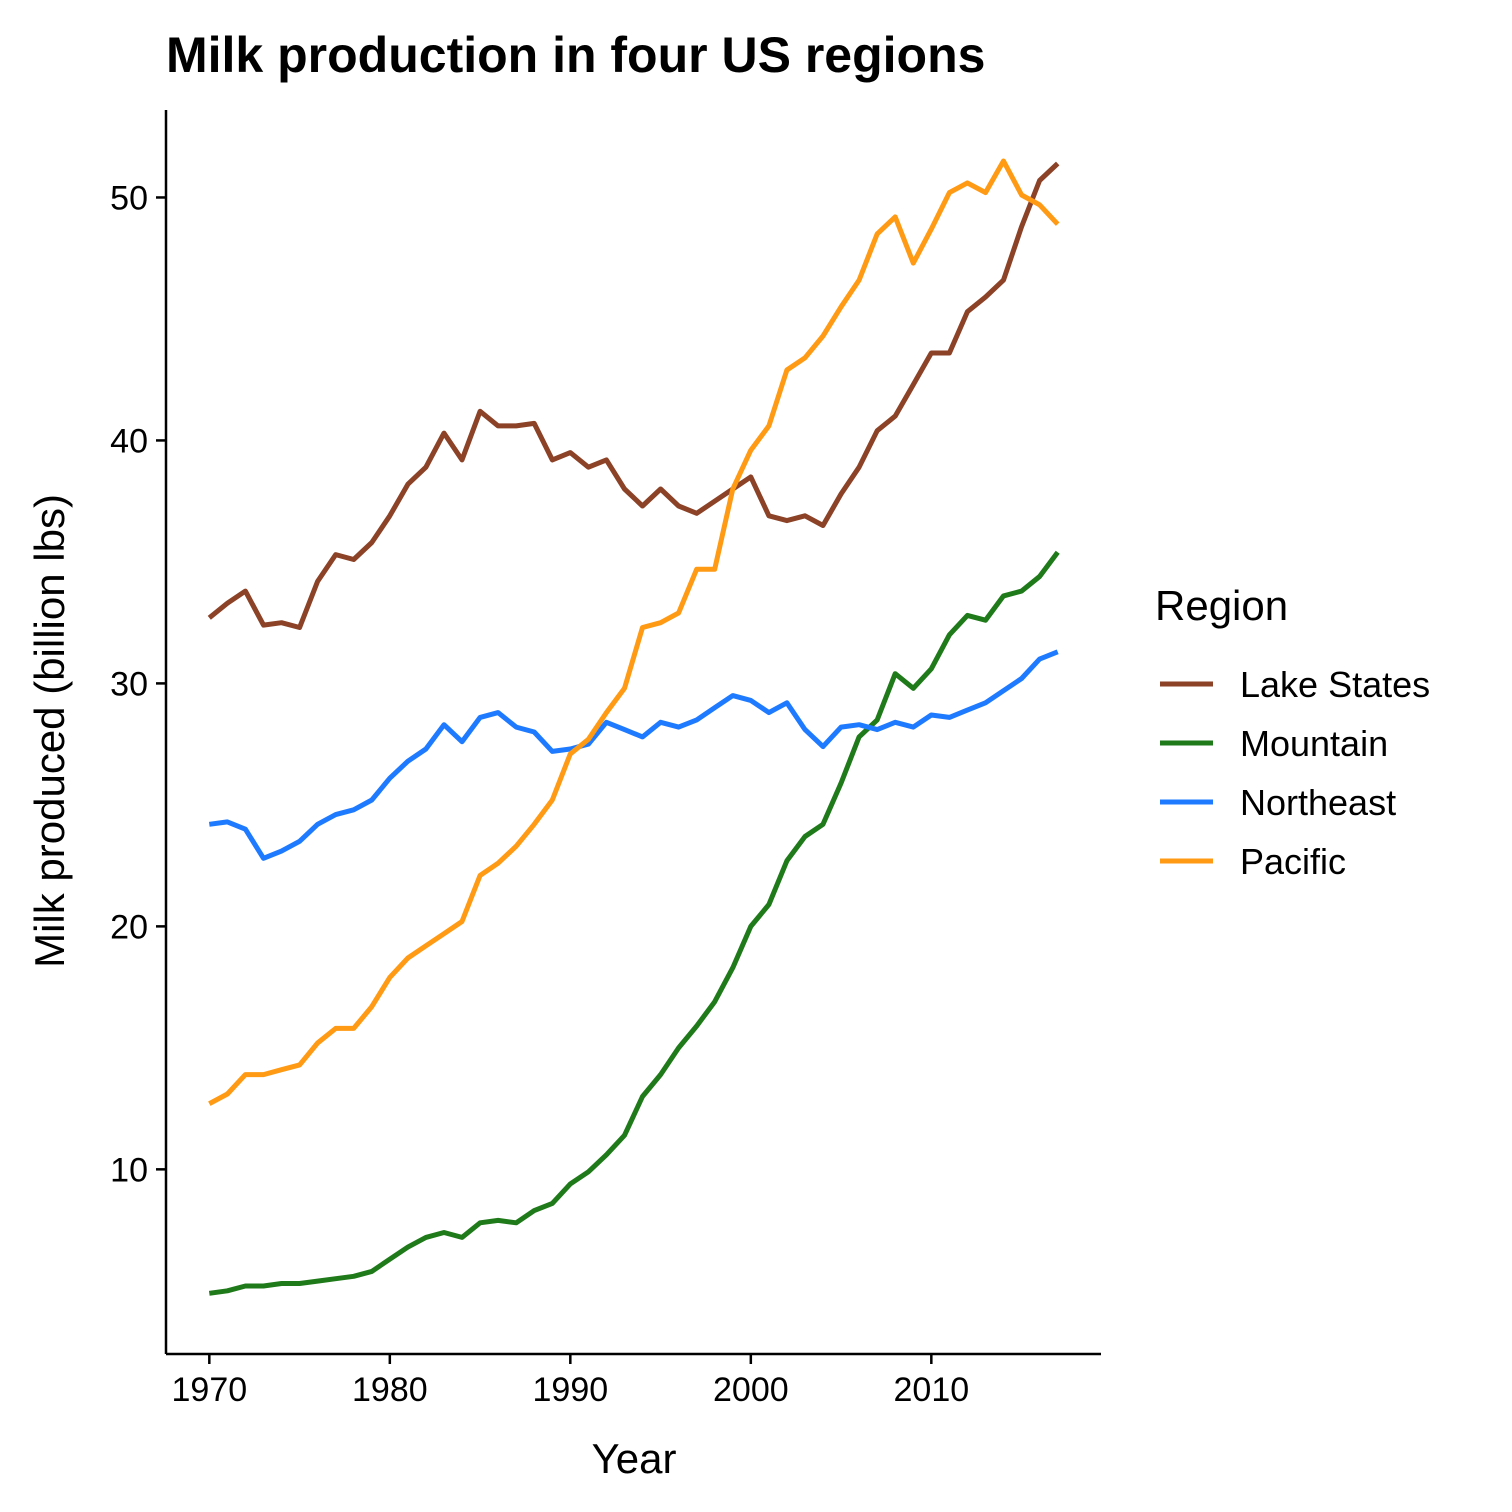  What do you see at coordinates (390, 1390) in the screenshot?
I see `x-tick-label: 1980` at bounding box center [390, 1390].